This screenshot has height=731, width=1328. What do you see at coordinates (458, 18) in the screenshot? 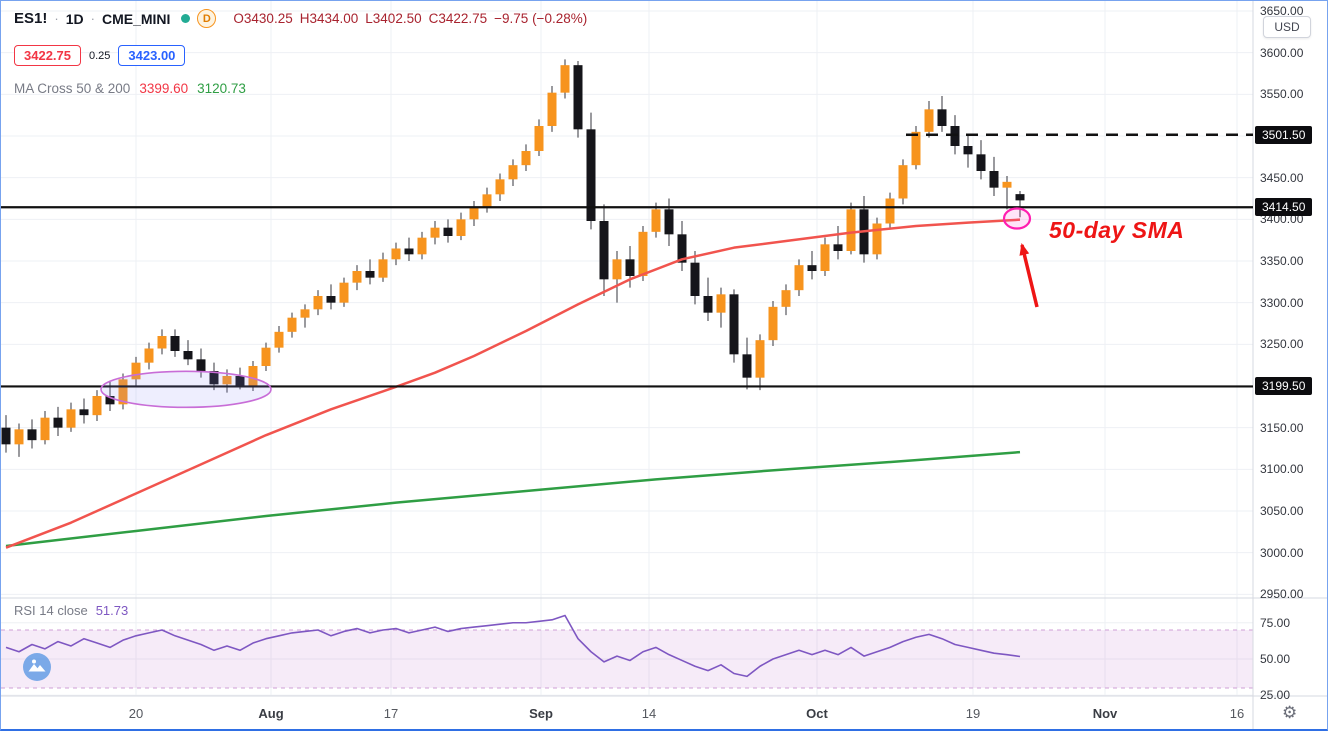
I see `close-value: C3422.75` at bounding box center [458, 18].